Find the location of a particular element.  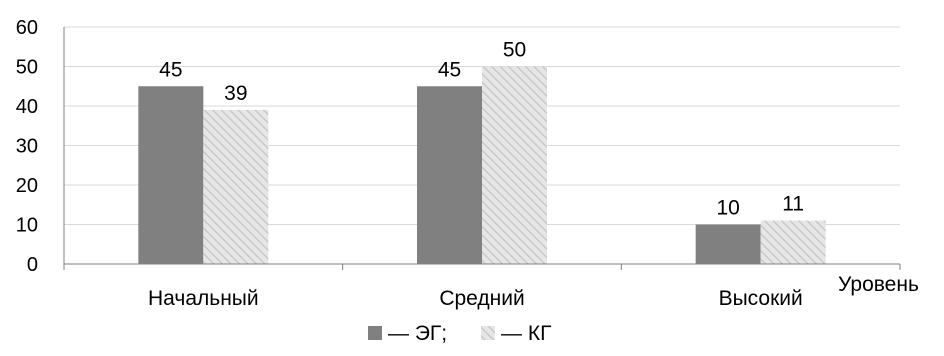

data-label: 39 is located at coordinates (235, 93).